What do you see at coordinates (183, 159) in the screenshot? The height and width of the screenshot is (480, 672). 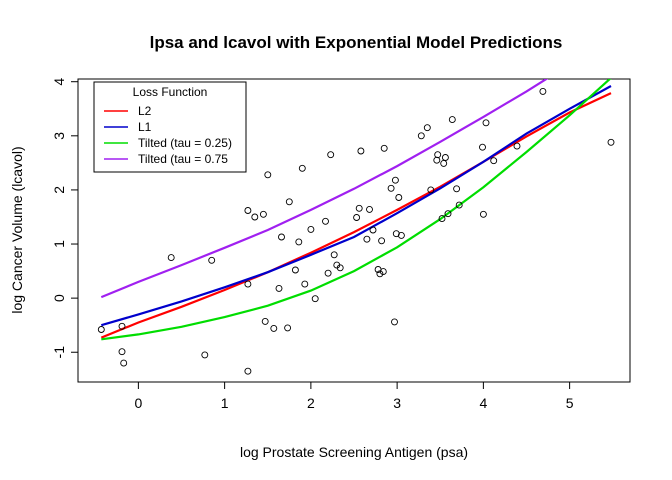 I see `legend-label-3: Tilted (tau = 0.75` at bounding box center [183, 159].